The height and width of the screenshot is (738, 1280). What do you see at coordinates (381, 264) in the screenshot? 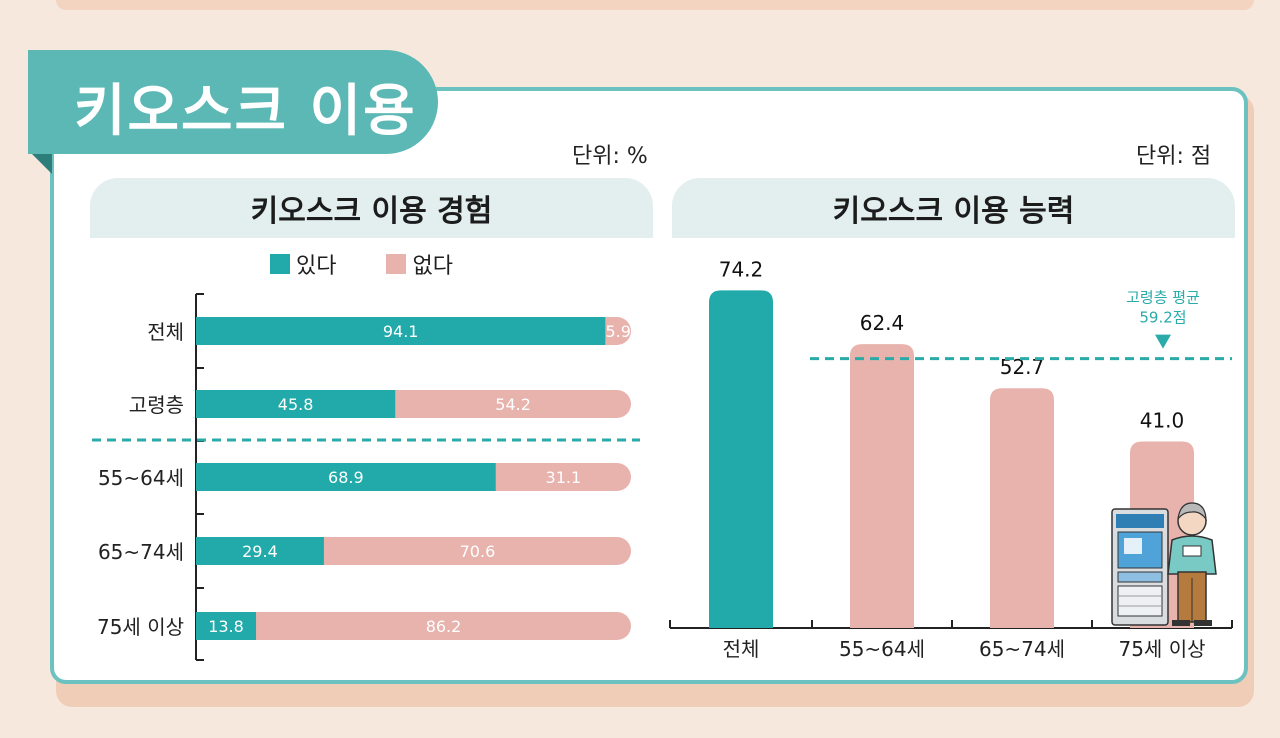
I see `legend: 있다 없다` at bounding box center [381, 264].